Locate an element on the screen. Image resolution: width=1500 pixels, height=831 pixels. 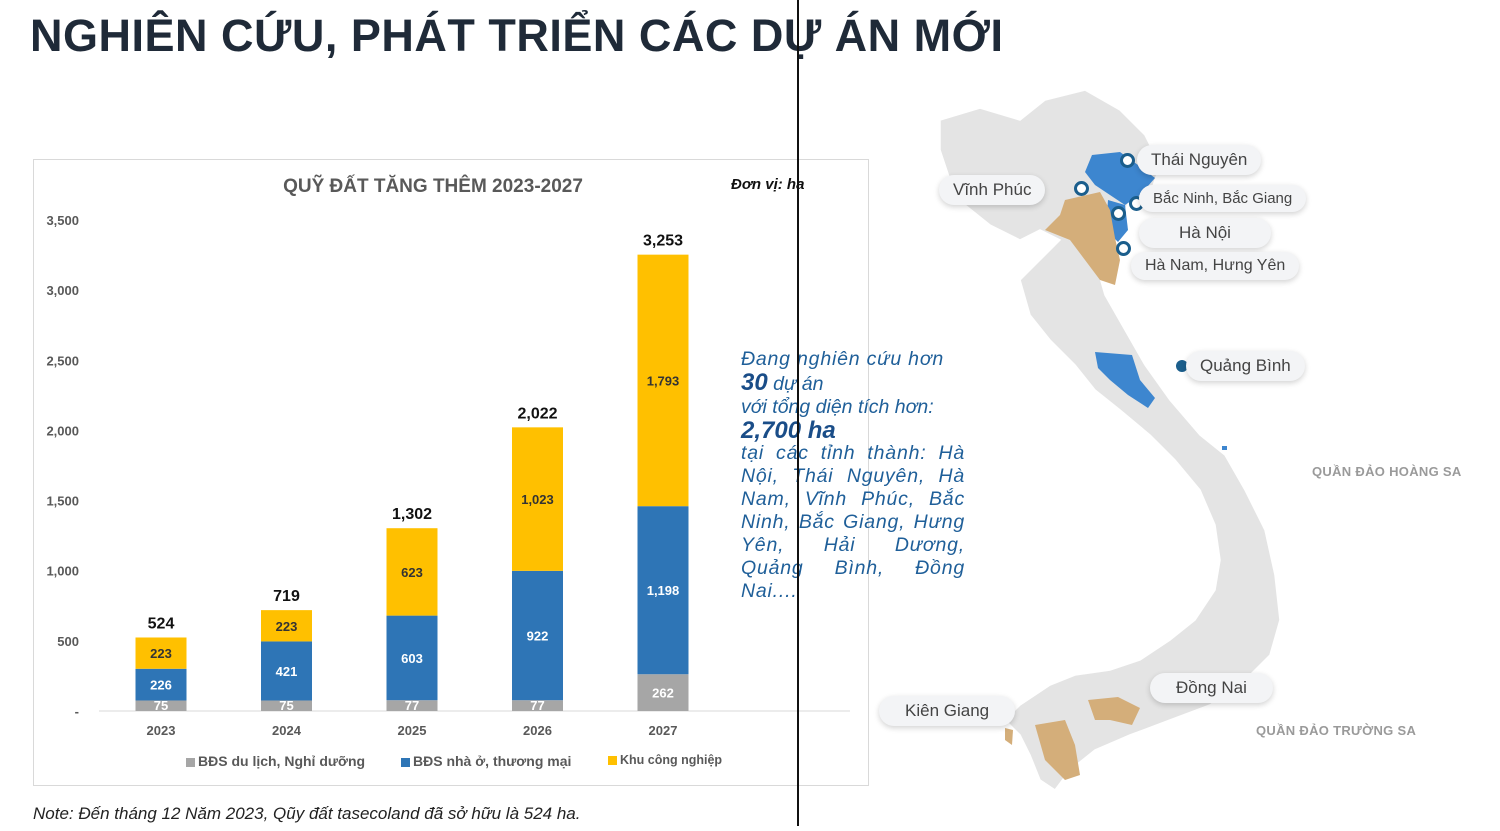
divider-line is located at coordinates (798, 413).